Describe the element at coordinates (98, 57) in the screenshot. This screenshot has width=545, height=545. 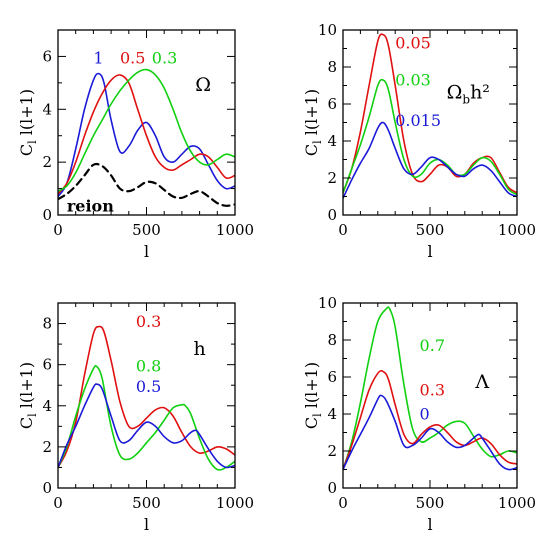
I see `series-label: 1` at that location.